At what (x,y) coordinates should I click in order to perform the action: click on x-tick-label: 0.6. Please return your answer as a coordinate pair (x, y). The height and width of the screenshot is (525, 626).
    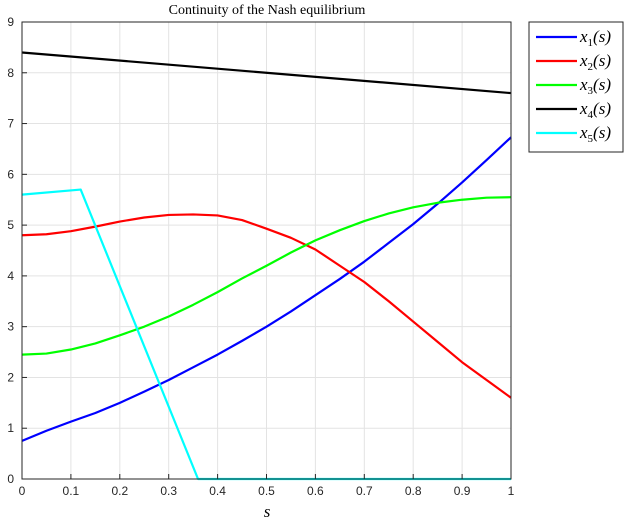
    Looking at the image, I should click on (315, 491).